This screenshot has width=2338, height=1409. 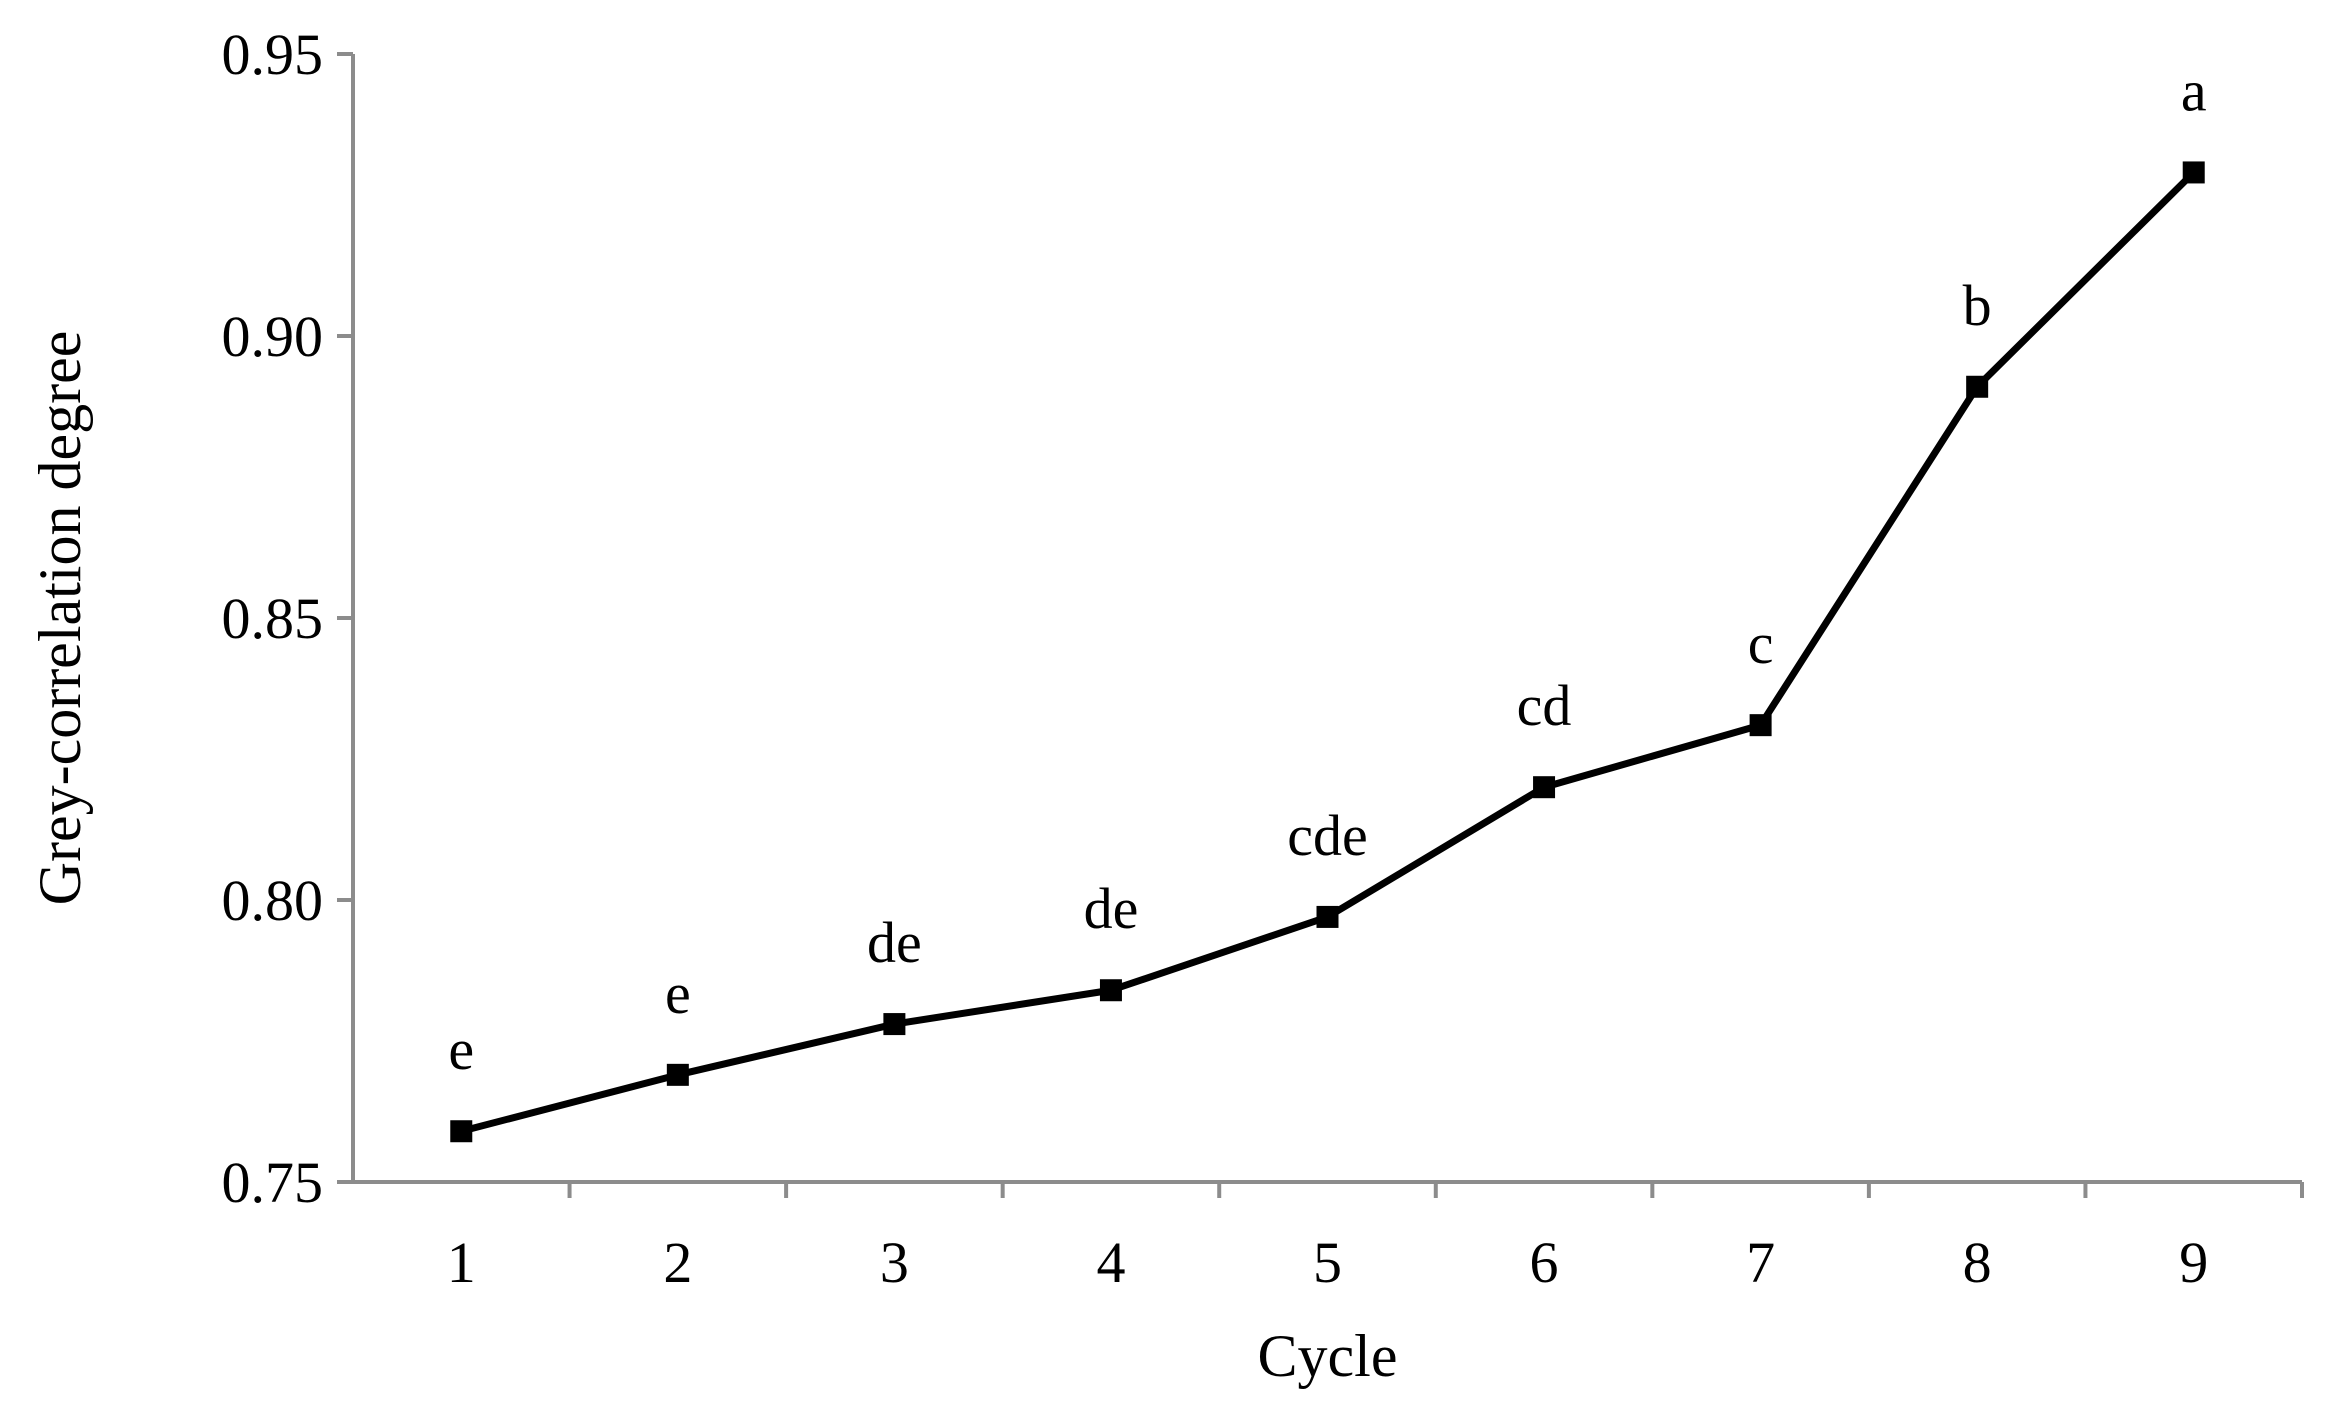 What do you see at coordinates (60, 618) in the screenshot?
I see `y-axis-title: Grey-correlation degree` at bounding box center [60, 618].